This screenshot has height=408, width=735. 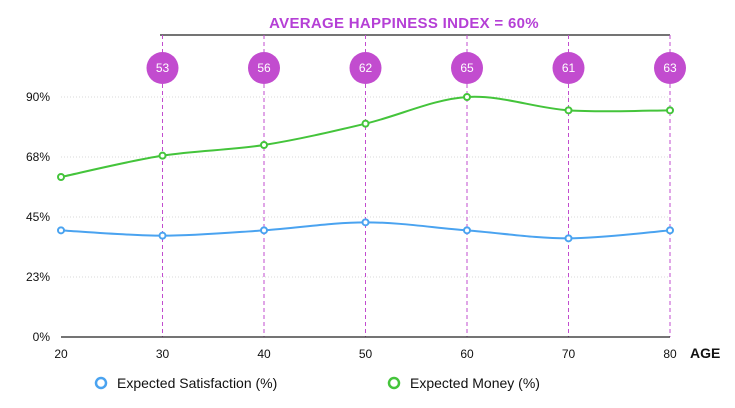 I want to click on x-tick-label: 60, so click(x=467, y=354).